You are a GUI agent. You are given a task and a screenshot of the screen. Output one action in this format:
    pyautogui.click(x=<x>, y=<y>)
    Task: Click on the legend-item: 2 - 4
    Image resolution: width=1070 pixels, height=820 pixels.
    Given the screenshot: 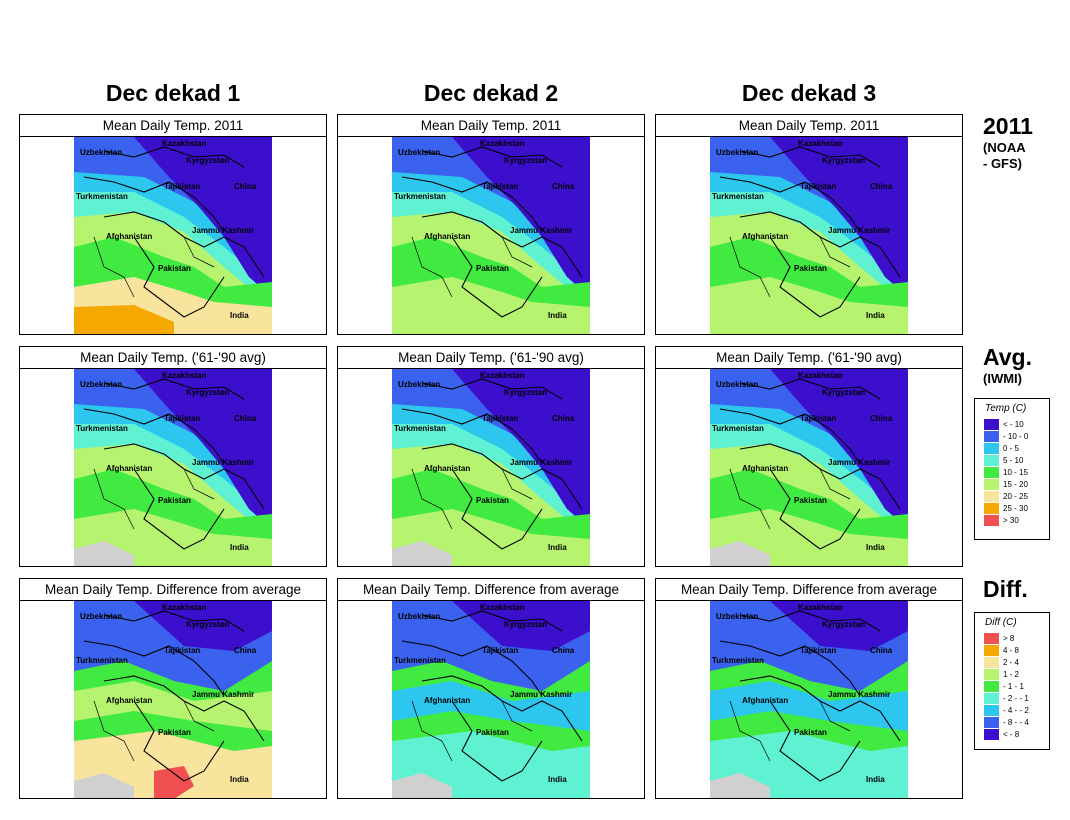 What is the action you would take?
    pyautogui.click(x=1012, y=662)
    